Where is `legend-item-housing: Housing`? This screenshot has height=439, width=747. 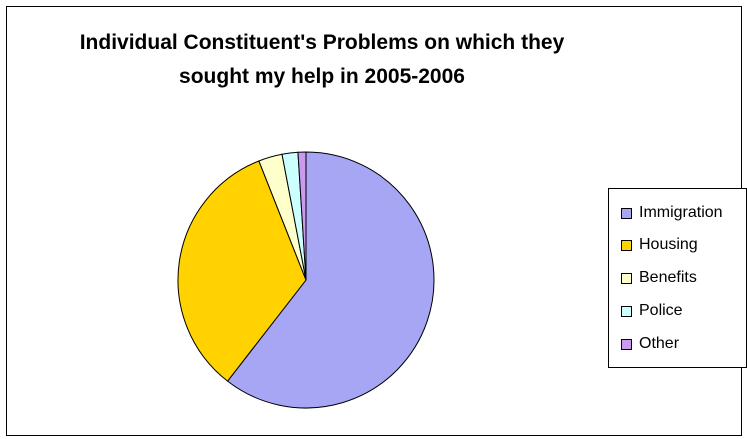
legend-item-housing: Housing is located at coordinates (659, 245).